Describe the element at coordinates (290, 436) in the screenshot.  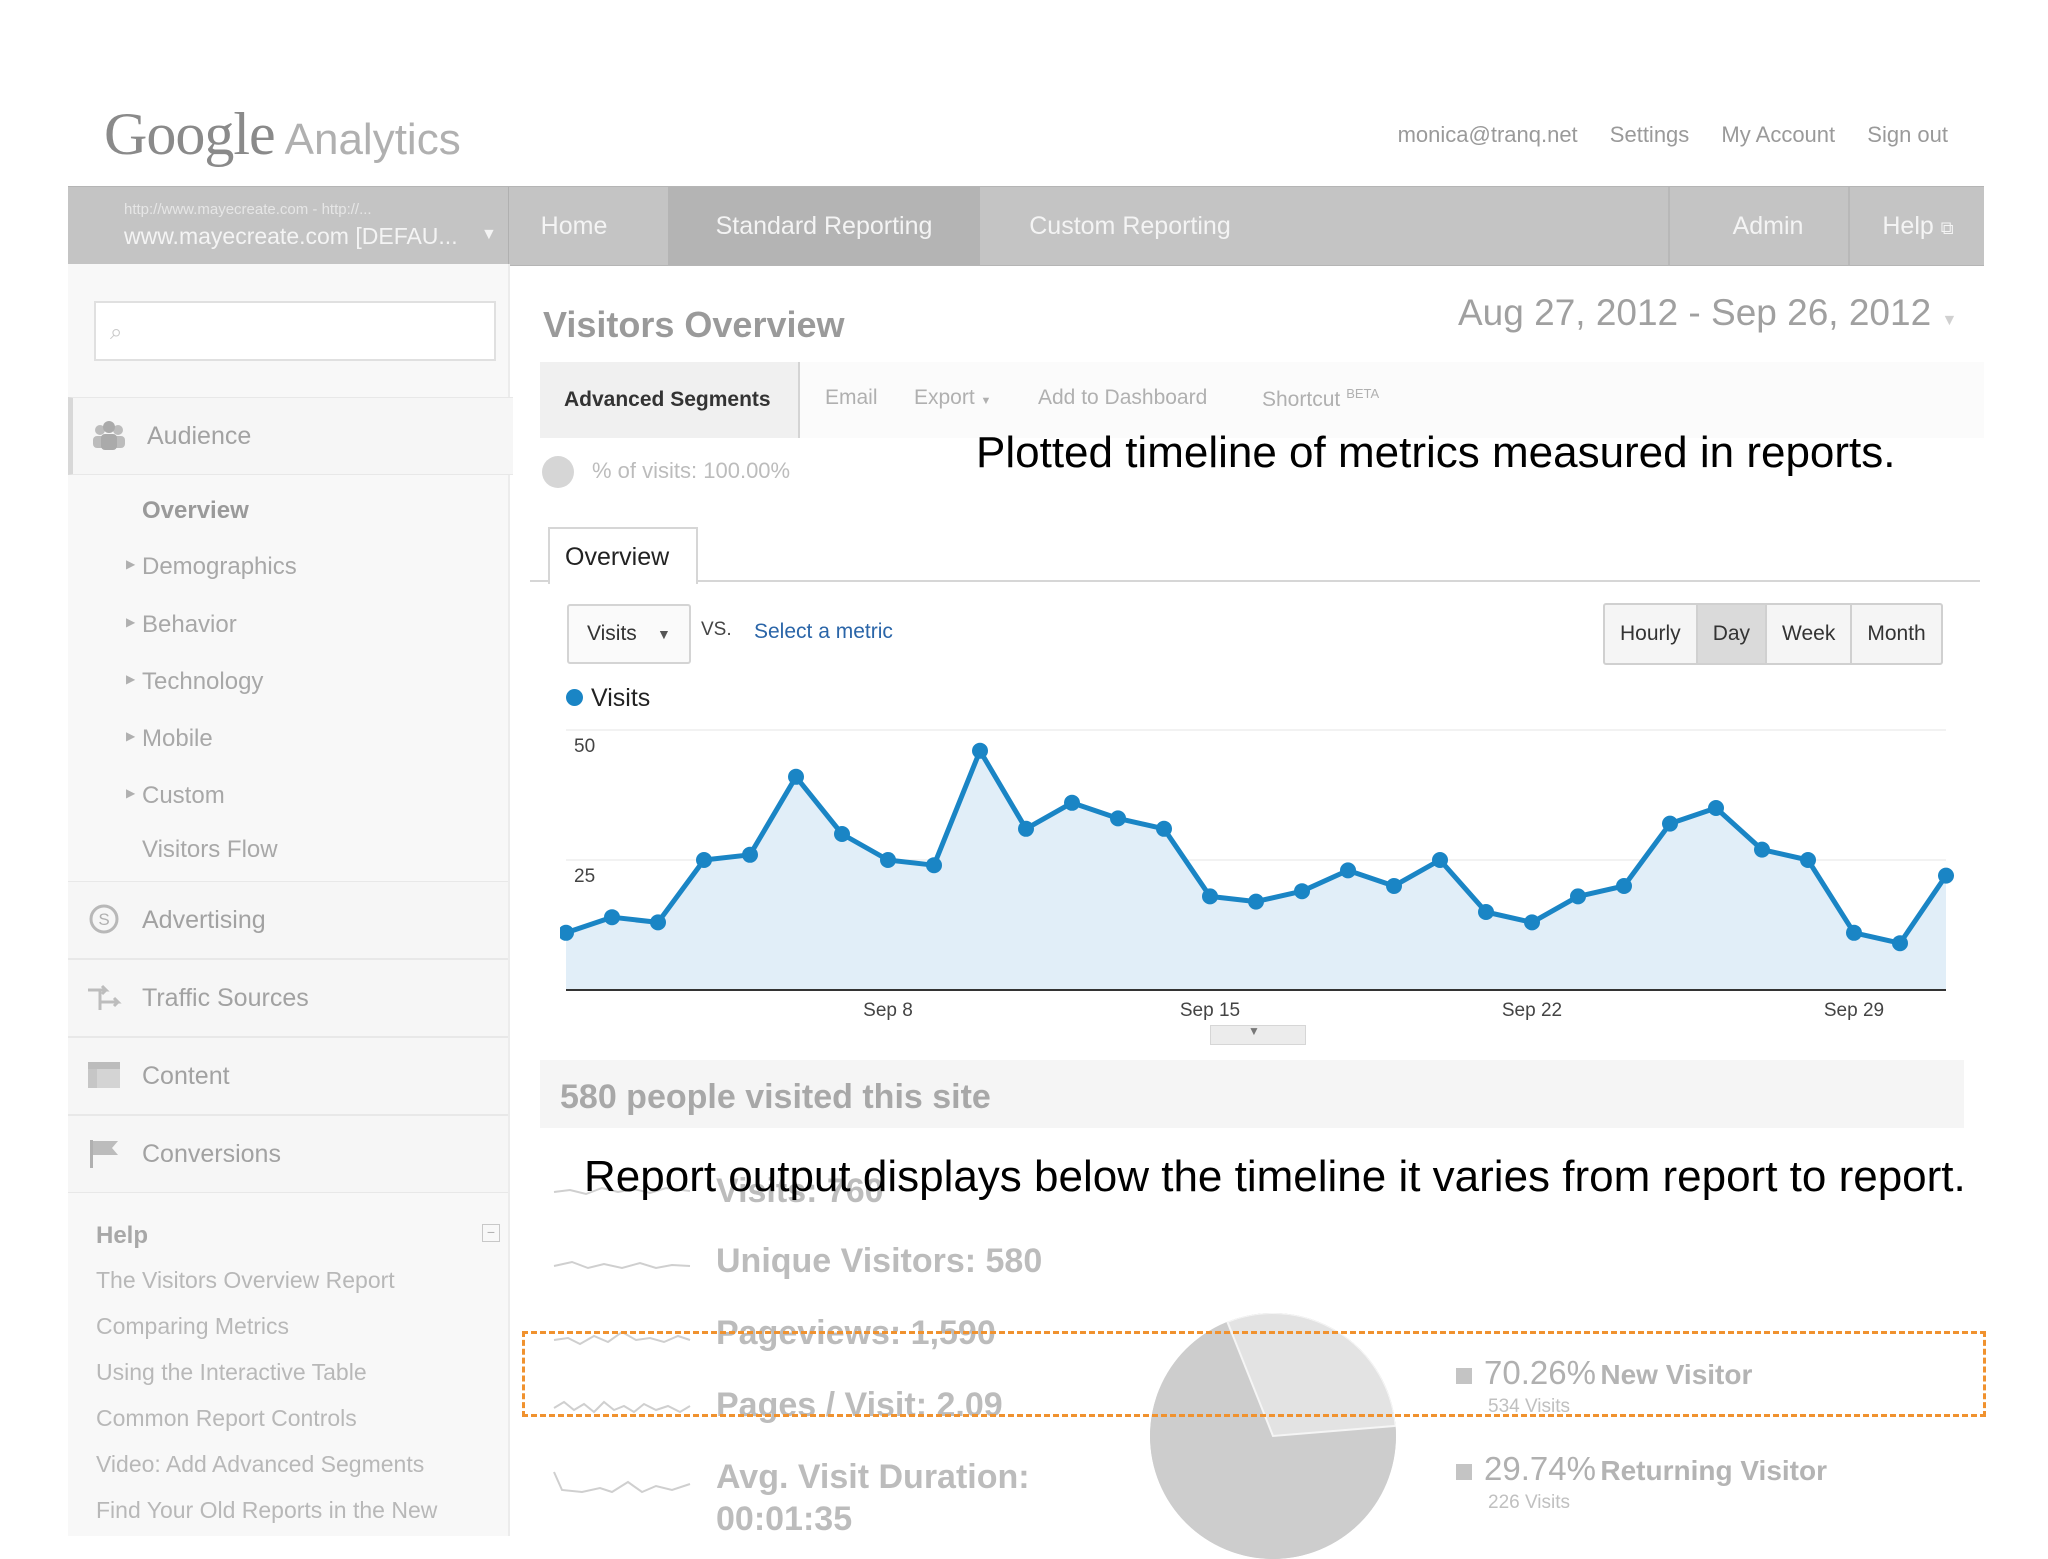
I see `sidebar-section-audience: Audience` at that location.